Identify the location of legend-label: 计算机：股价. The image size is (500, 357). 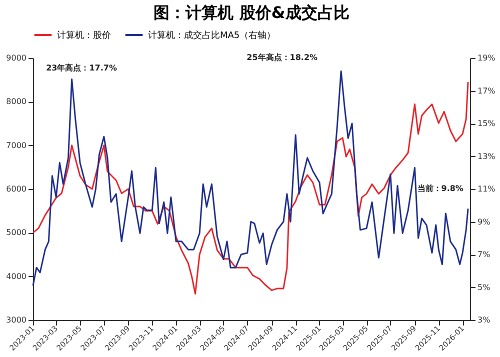
(84, 35).